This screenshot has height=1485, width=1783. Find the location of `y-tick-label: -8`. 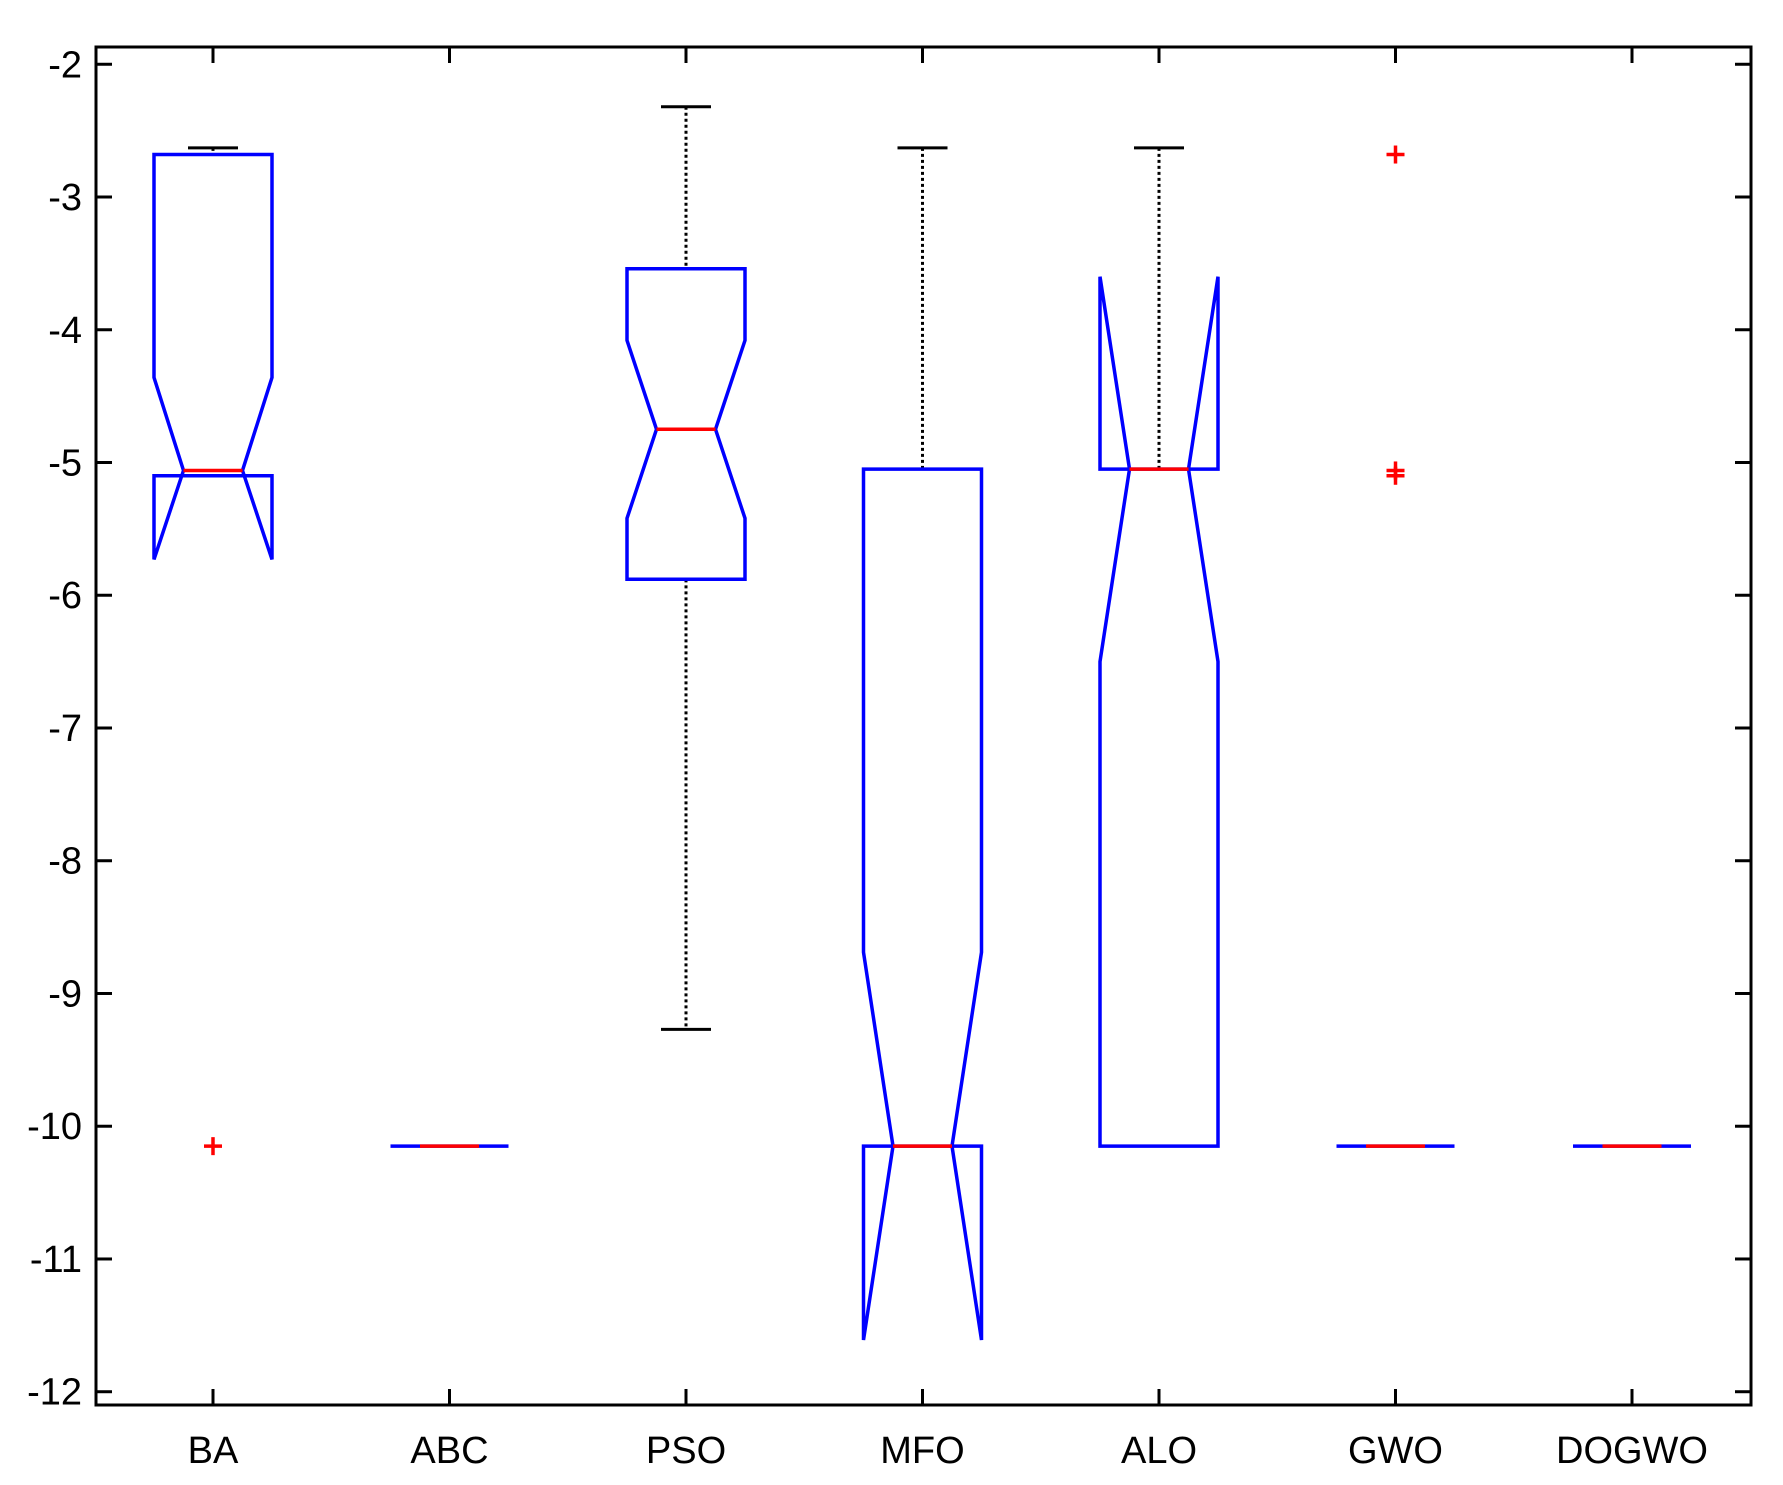

y-tick-label: -8 is located at coordinates (65, 862).